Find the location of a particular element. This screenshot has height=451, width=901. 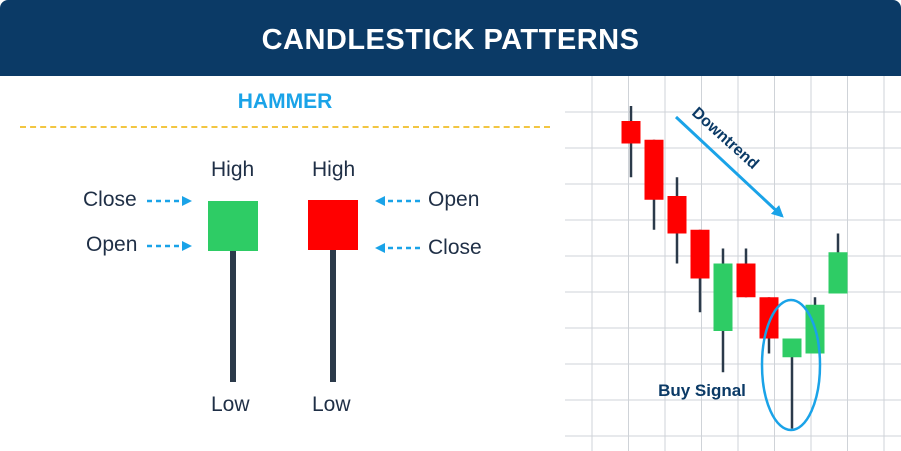

bullish-high-label: High is located at coordinates (233, 169).